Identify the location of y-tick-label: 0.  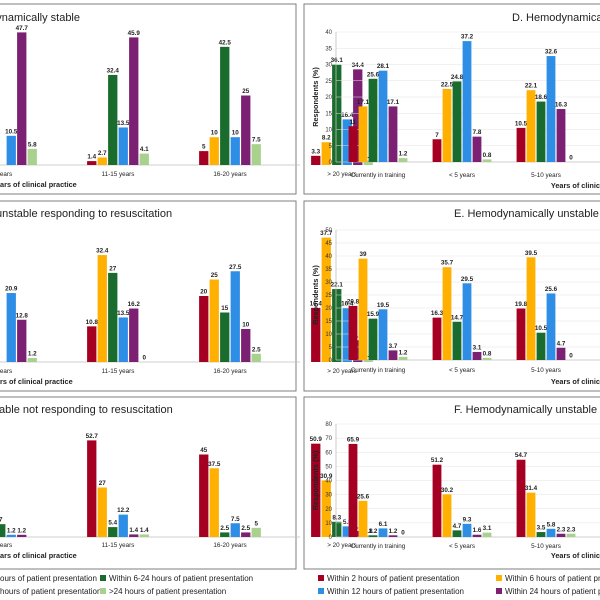
(331, 538).